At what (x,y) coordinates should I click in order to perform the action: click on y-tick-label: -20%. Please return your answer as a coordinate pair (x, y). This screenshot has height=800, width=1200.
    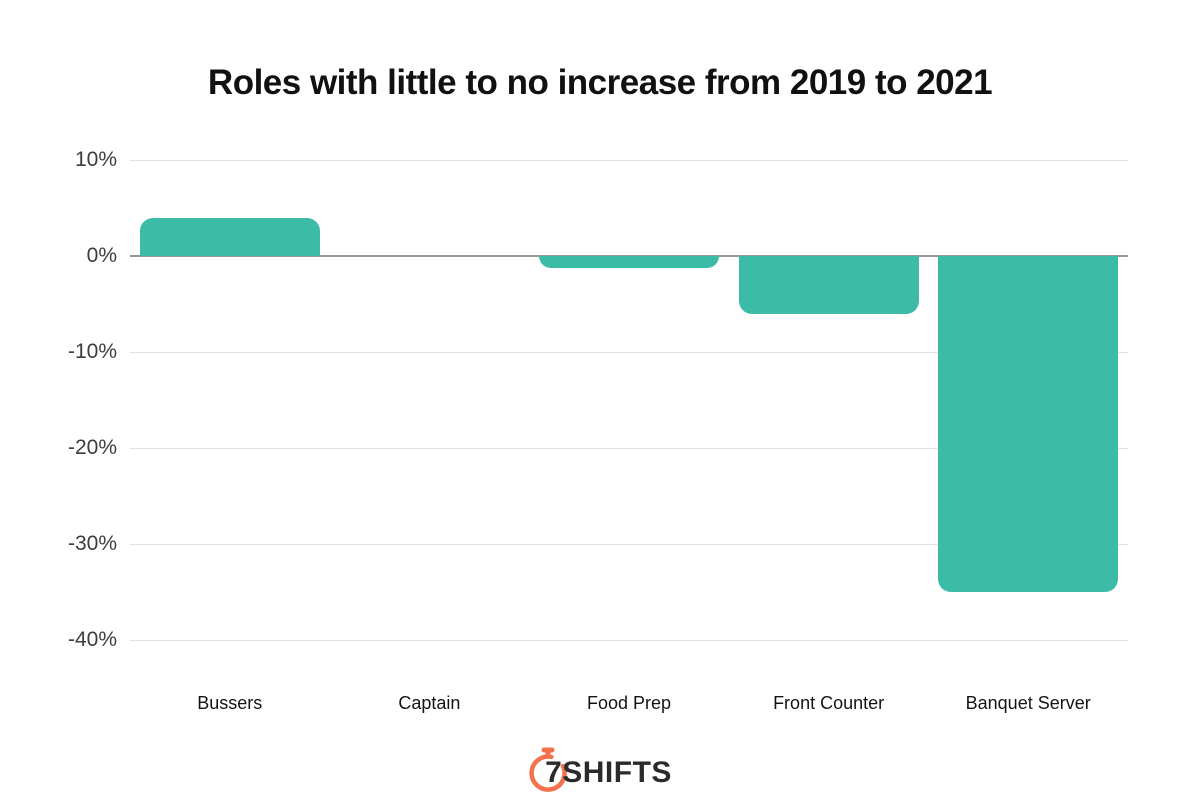
    Looking at the image, I should click on (92, 447).